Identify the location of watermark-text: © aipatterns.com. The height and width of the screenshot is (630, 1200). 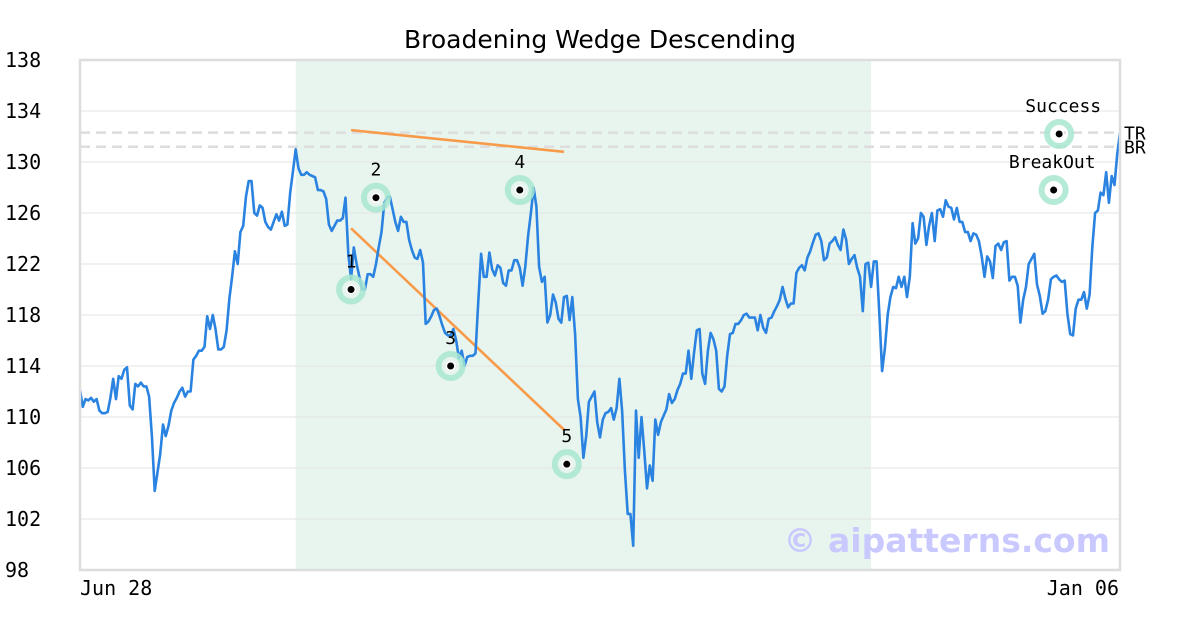
(947, 540).